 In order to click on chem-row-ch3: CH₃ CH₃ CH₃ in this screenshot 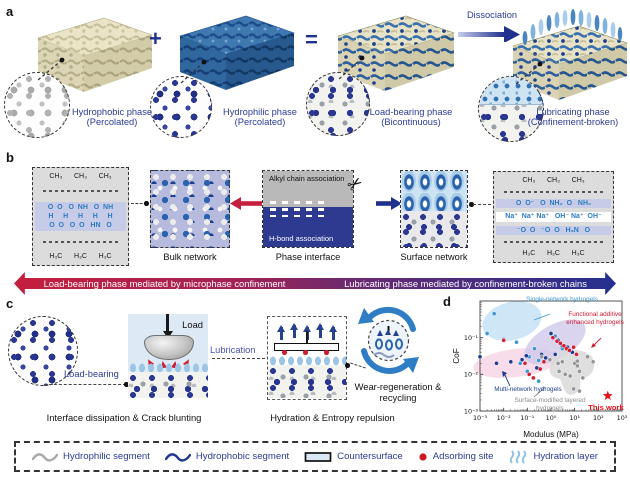, I will do `click(80, 176)`.